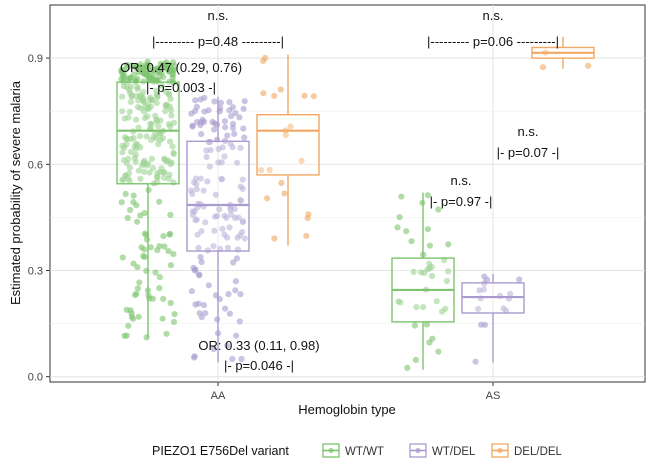 The image size is (655, 465). Describe the element at coordinates (218, 230) in the screenshot. I see `box-wt-del-aa` at that location.